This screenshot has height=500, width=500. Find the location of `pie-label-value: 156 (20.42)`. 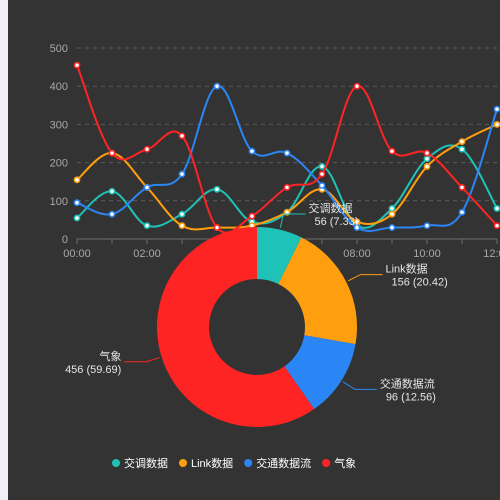

pie-label-value: 156 (20.42) is located at coordinates (419, 283).